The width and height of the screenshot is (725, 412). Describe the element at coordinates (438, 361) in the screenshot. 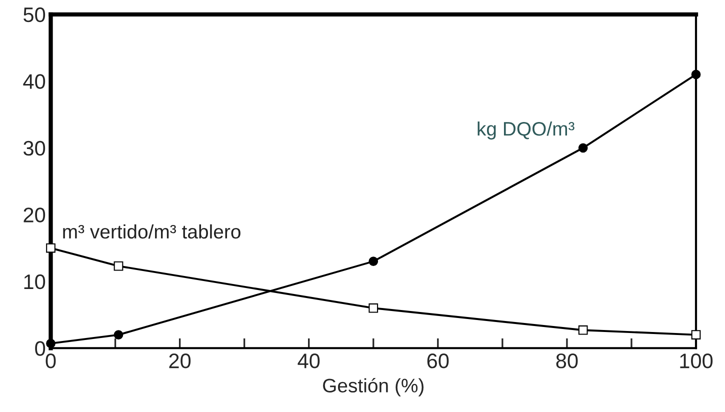

I see `x-tick-label: 60` at that location.